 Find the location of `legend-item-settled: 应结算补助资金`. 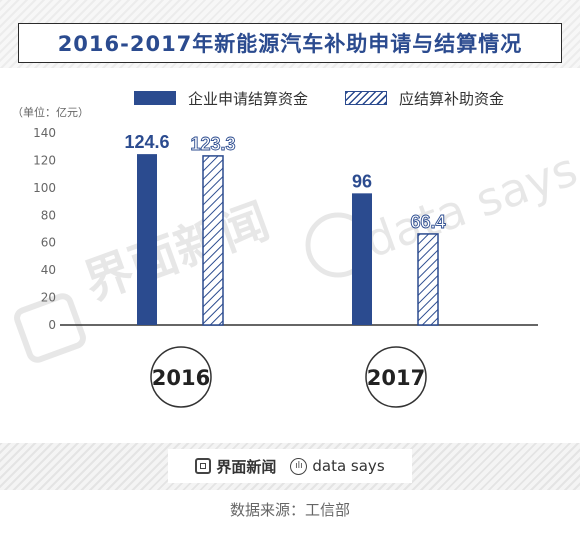

legend-item-settled: 应结算补助资金 is located at coordinates (424, 98).